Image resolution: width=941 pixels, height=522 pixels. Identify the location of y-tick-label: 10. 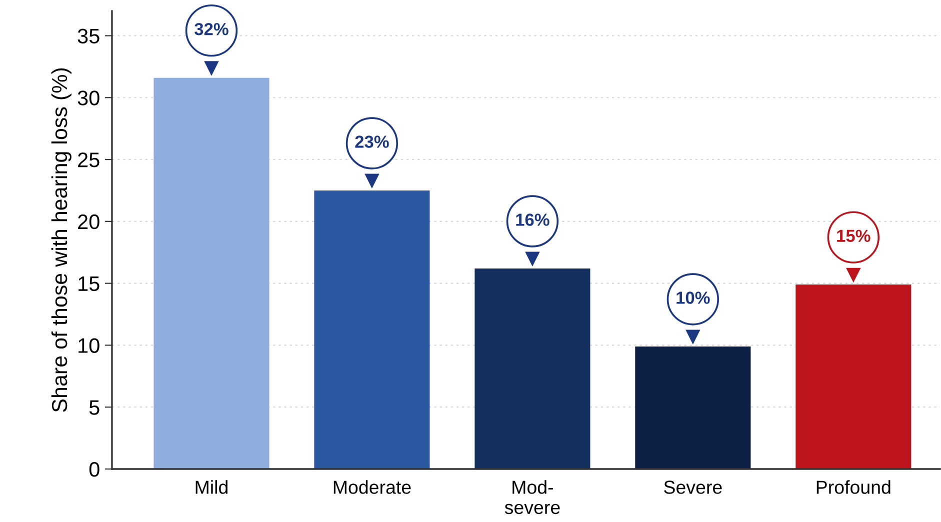
(89, 345).